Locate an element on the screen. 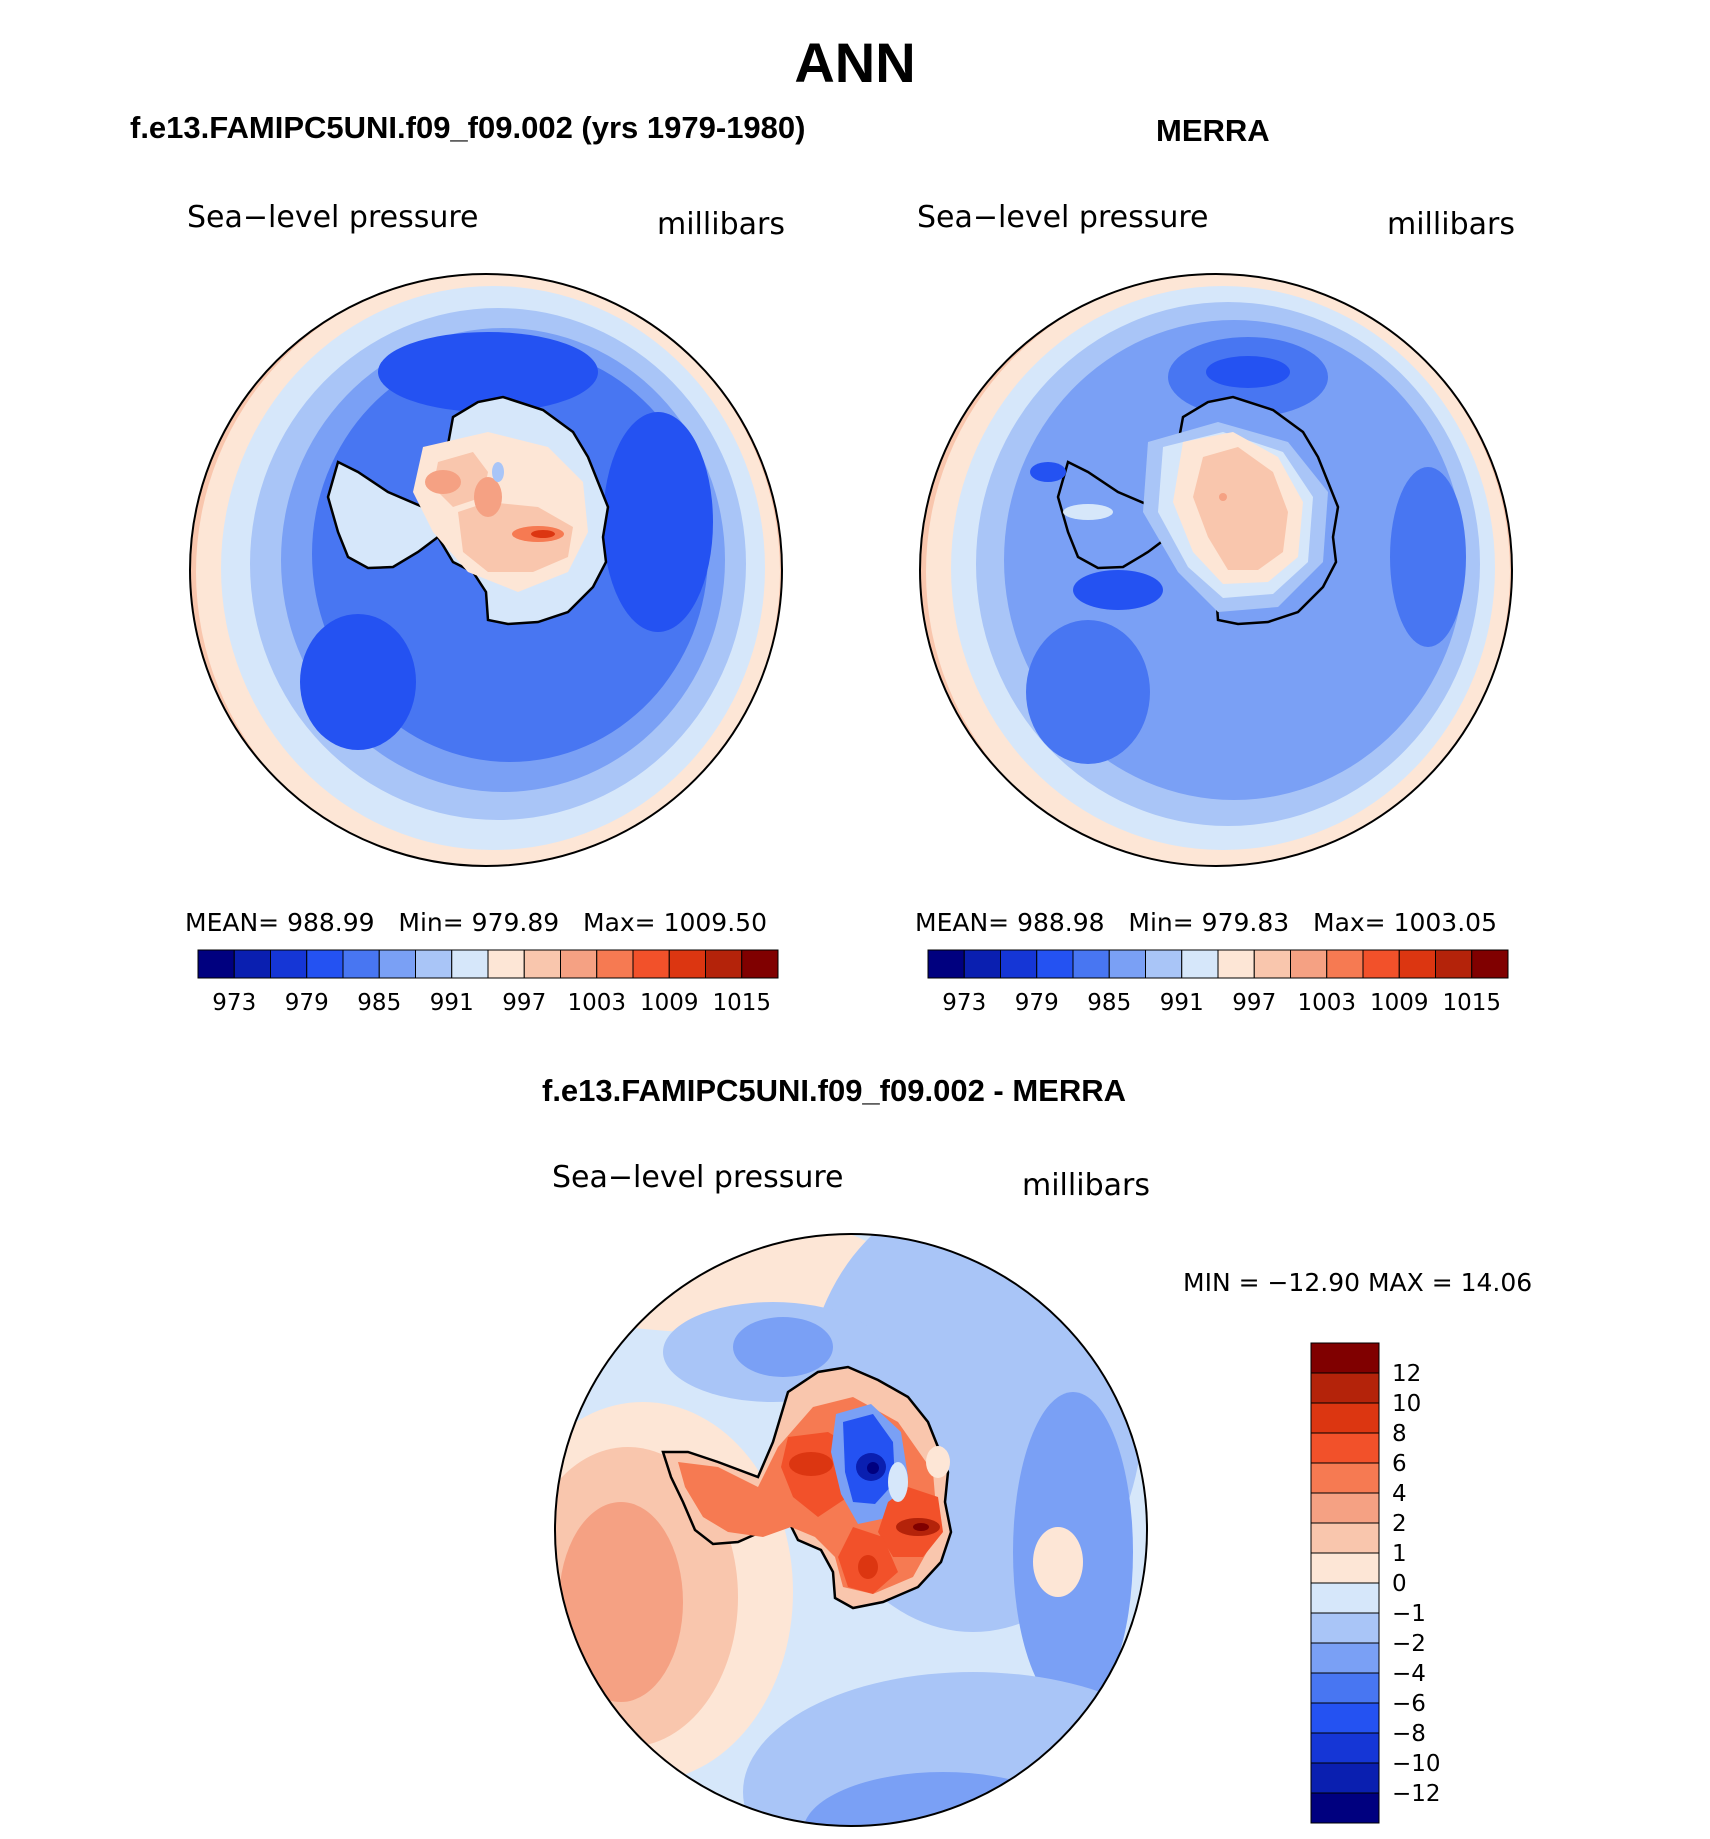  diff-colorbar-tick-label: 12 is located at coordinates (1406, 1374).